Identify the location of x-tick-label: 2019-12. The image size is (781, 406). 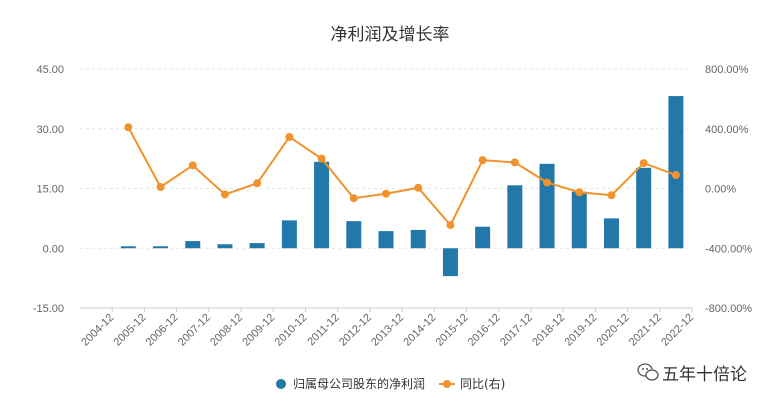
(580, 330).